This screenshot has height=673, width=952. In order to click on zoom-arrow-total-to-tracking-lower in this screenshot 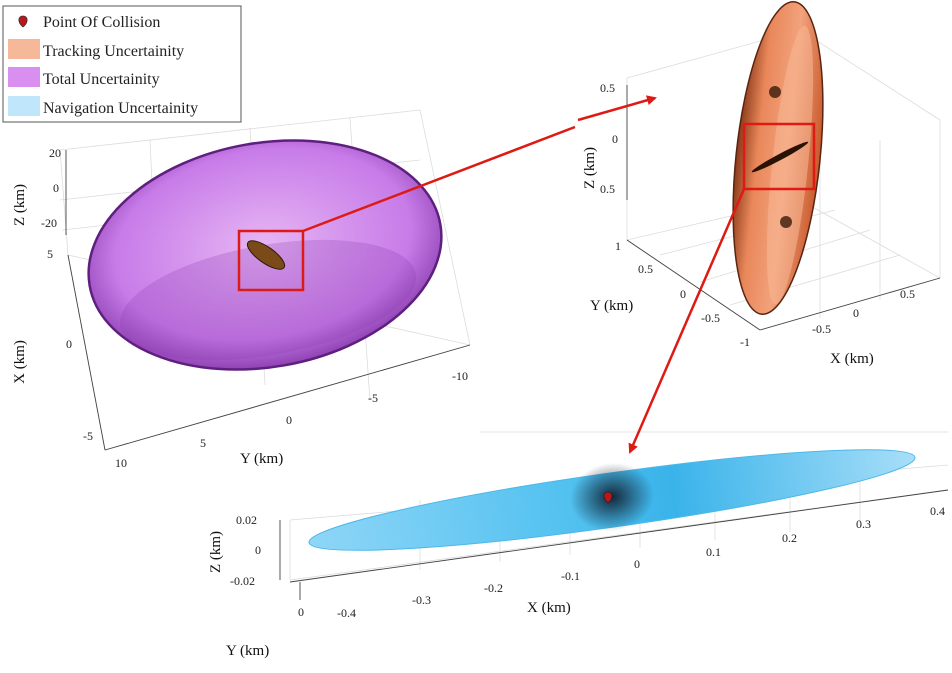, I will do `click(439, 179)`.